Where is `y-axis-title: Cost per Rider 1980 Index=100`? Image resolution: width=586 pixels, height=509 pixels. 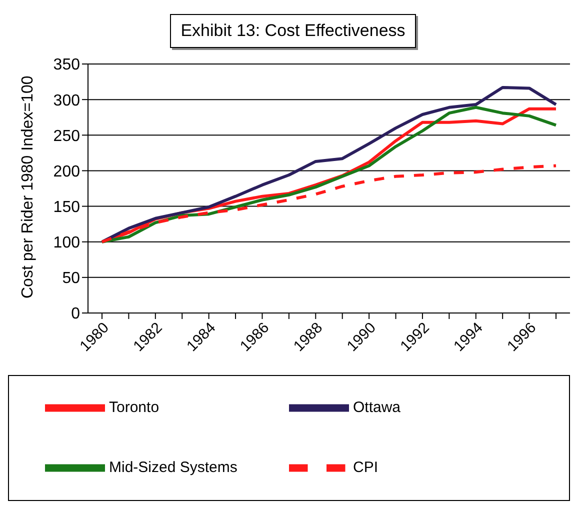
y-axis-title: Cost per Rider 1980 Index=100 is located at coordinates (28, 187).